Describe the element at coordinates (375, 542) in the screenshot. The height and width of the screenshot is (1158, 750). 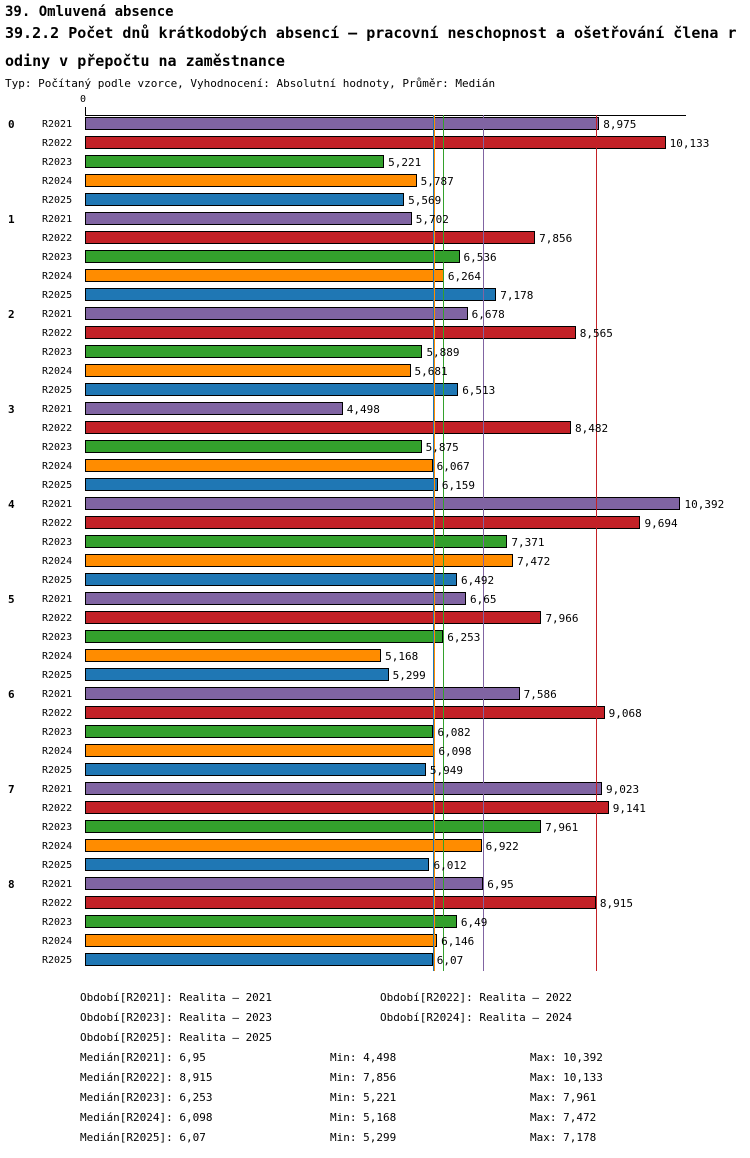
I see `bar-row: R2023 7,371` at that location.